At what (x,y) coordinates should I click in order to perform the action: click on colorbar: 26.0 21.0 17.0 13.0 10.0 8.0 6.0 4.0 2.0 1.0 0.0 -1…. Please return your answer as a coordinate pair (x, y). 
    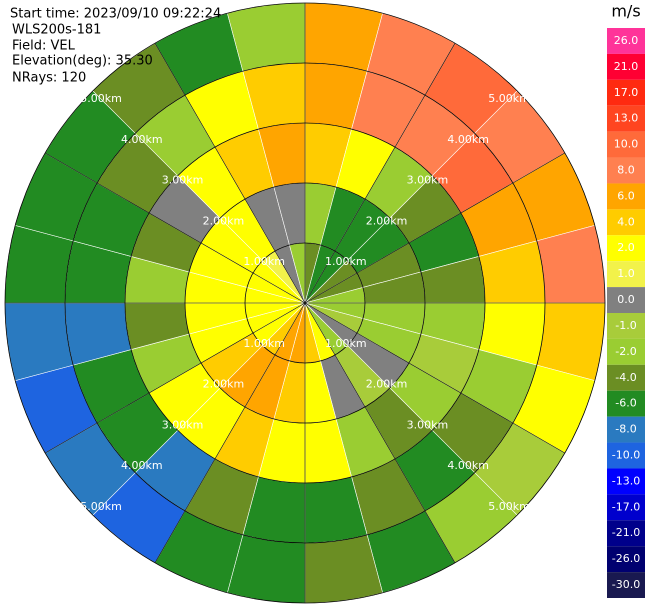
    Looking at the image, I should click on (626, 313).